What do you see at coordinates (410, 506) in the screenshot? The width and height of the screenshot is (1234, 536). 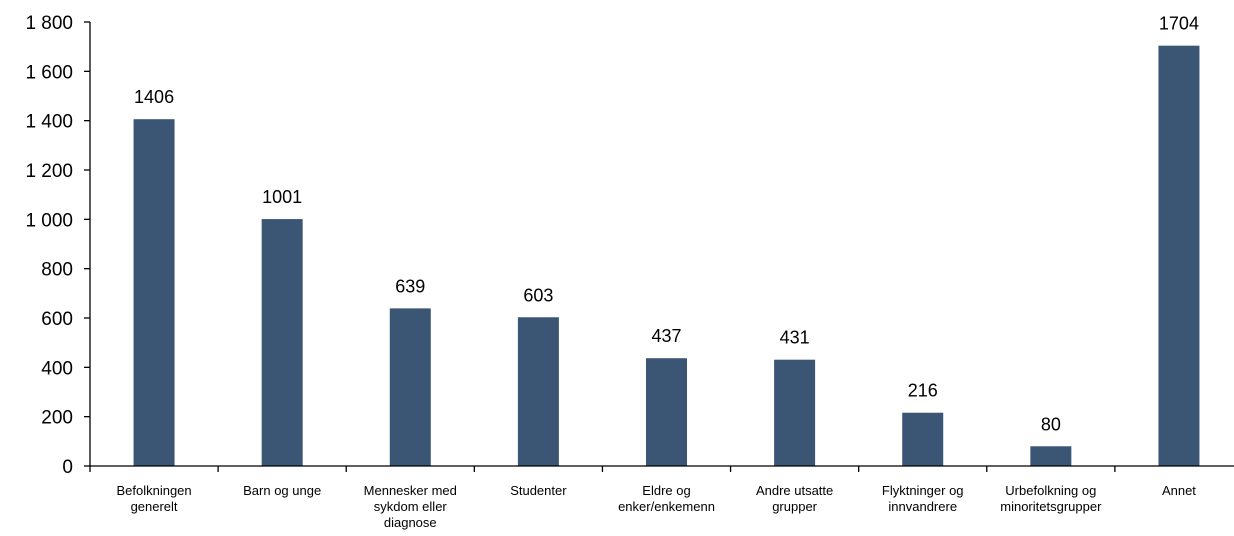 I see `category-label: Mennesker med sykdom eller diagnose` at bounding box center [410, 506].